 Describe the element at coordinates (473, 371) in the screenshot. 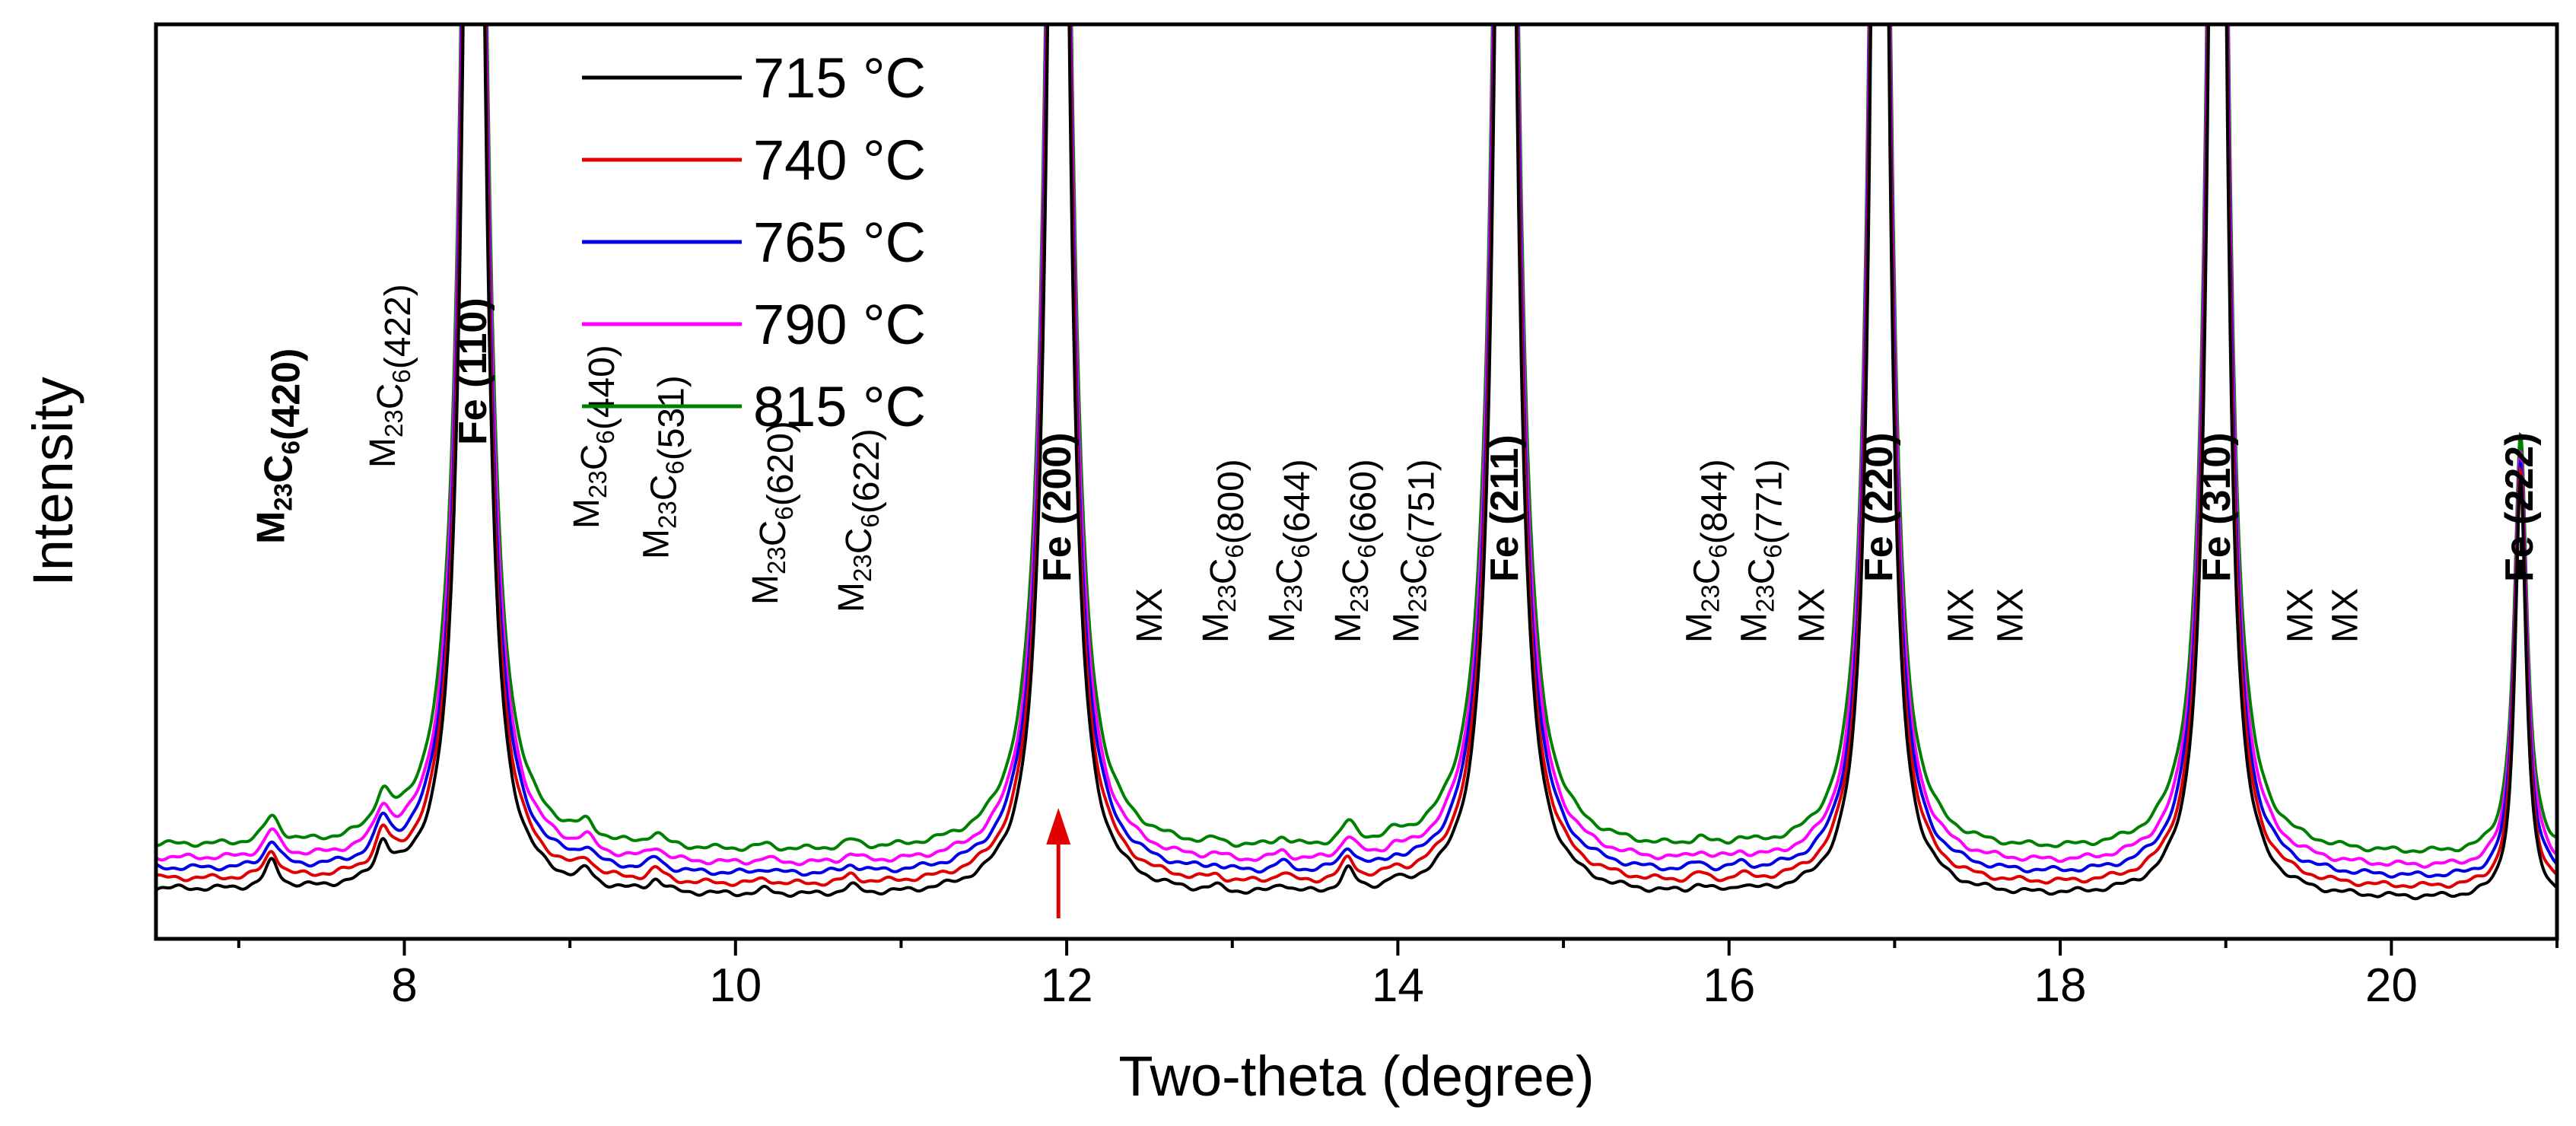

I see `peak-label: Fe (110)` at that location.